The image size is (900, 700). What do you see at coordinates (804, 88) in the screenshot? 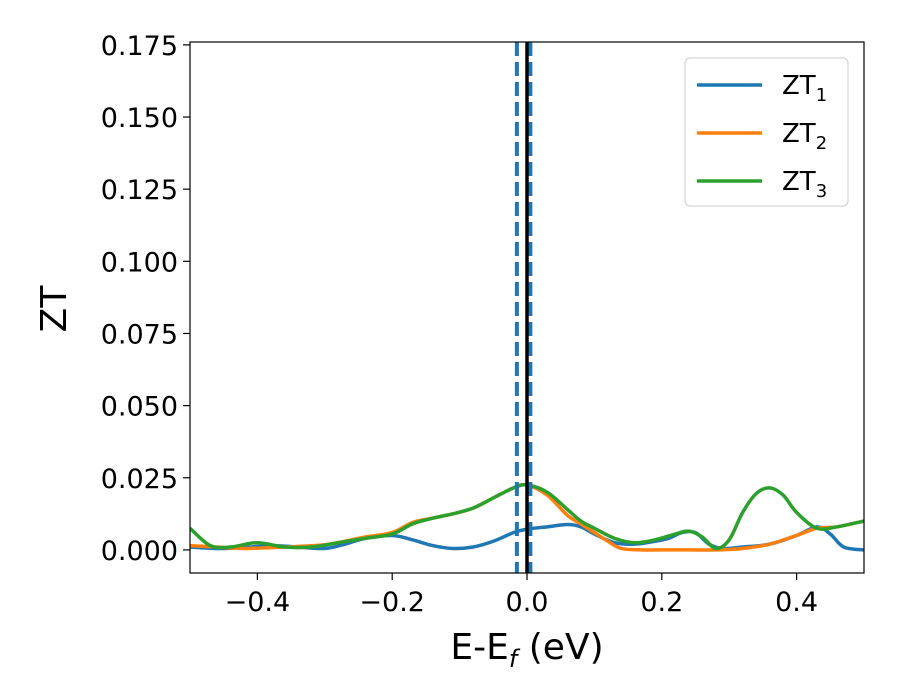
I see `legend-label-zt1: ZT1` at bounding box center [804, 88].